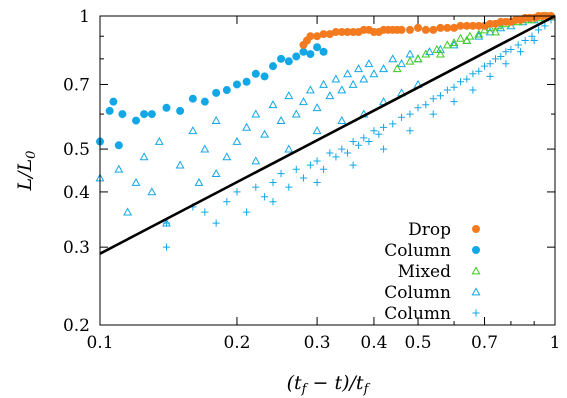 The width and height of the screenshot is (567, 398). What do you see at coordinates (99, 343) in the screenshot?
I see `x-tick-label: 0.1` at bounding box center [99, 343].